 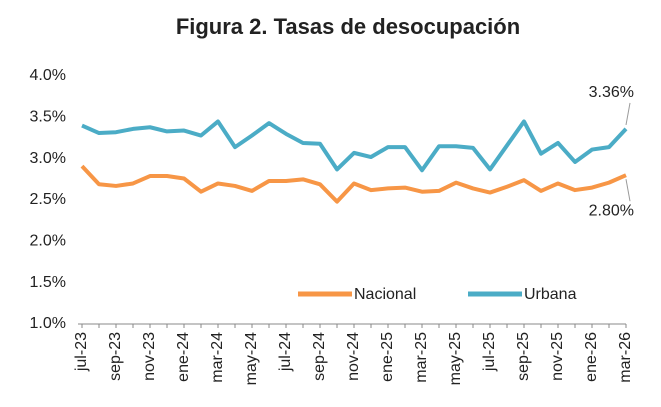 What do you see at coordinates (489, 352) in the screenshot?
I see `x-tick-label: jul-25` at bounding box center [489, 352].